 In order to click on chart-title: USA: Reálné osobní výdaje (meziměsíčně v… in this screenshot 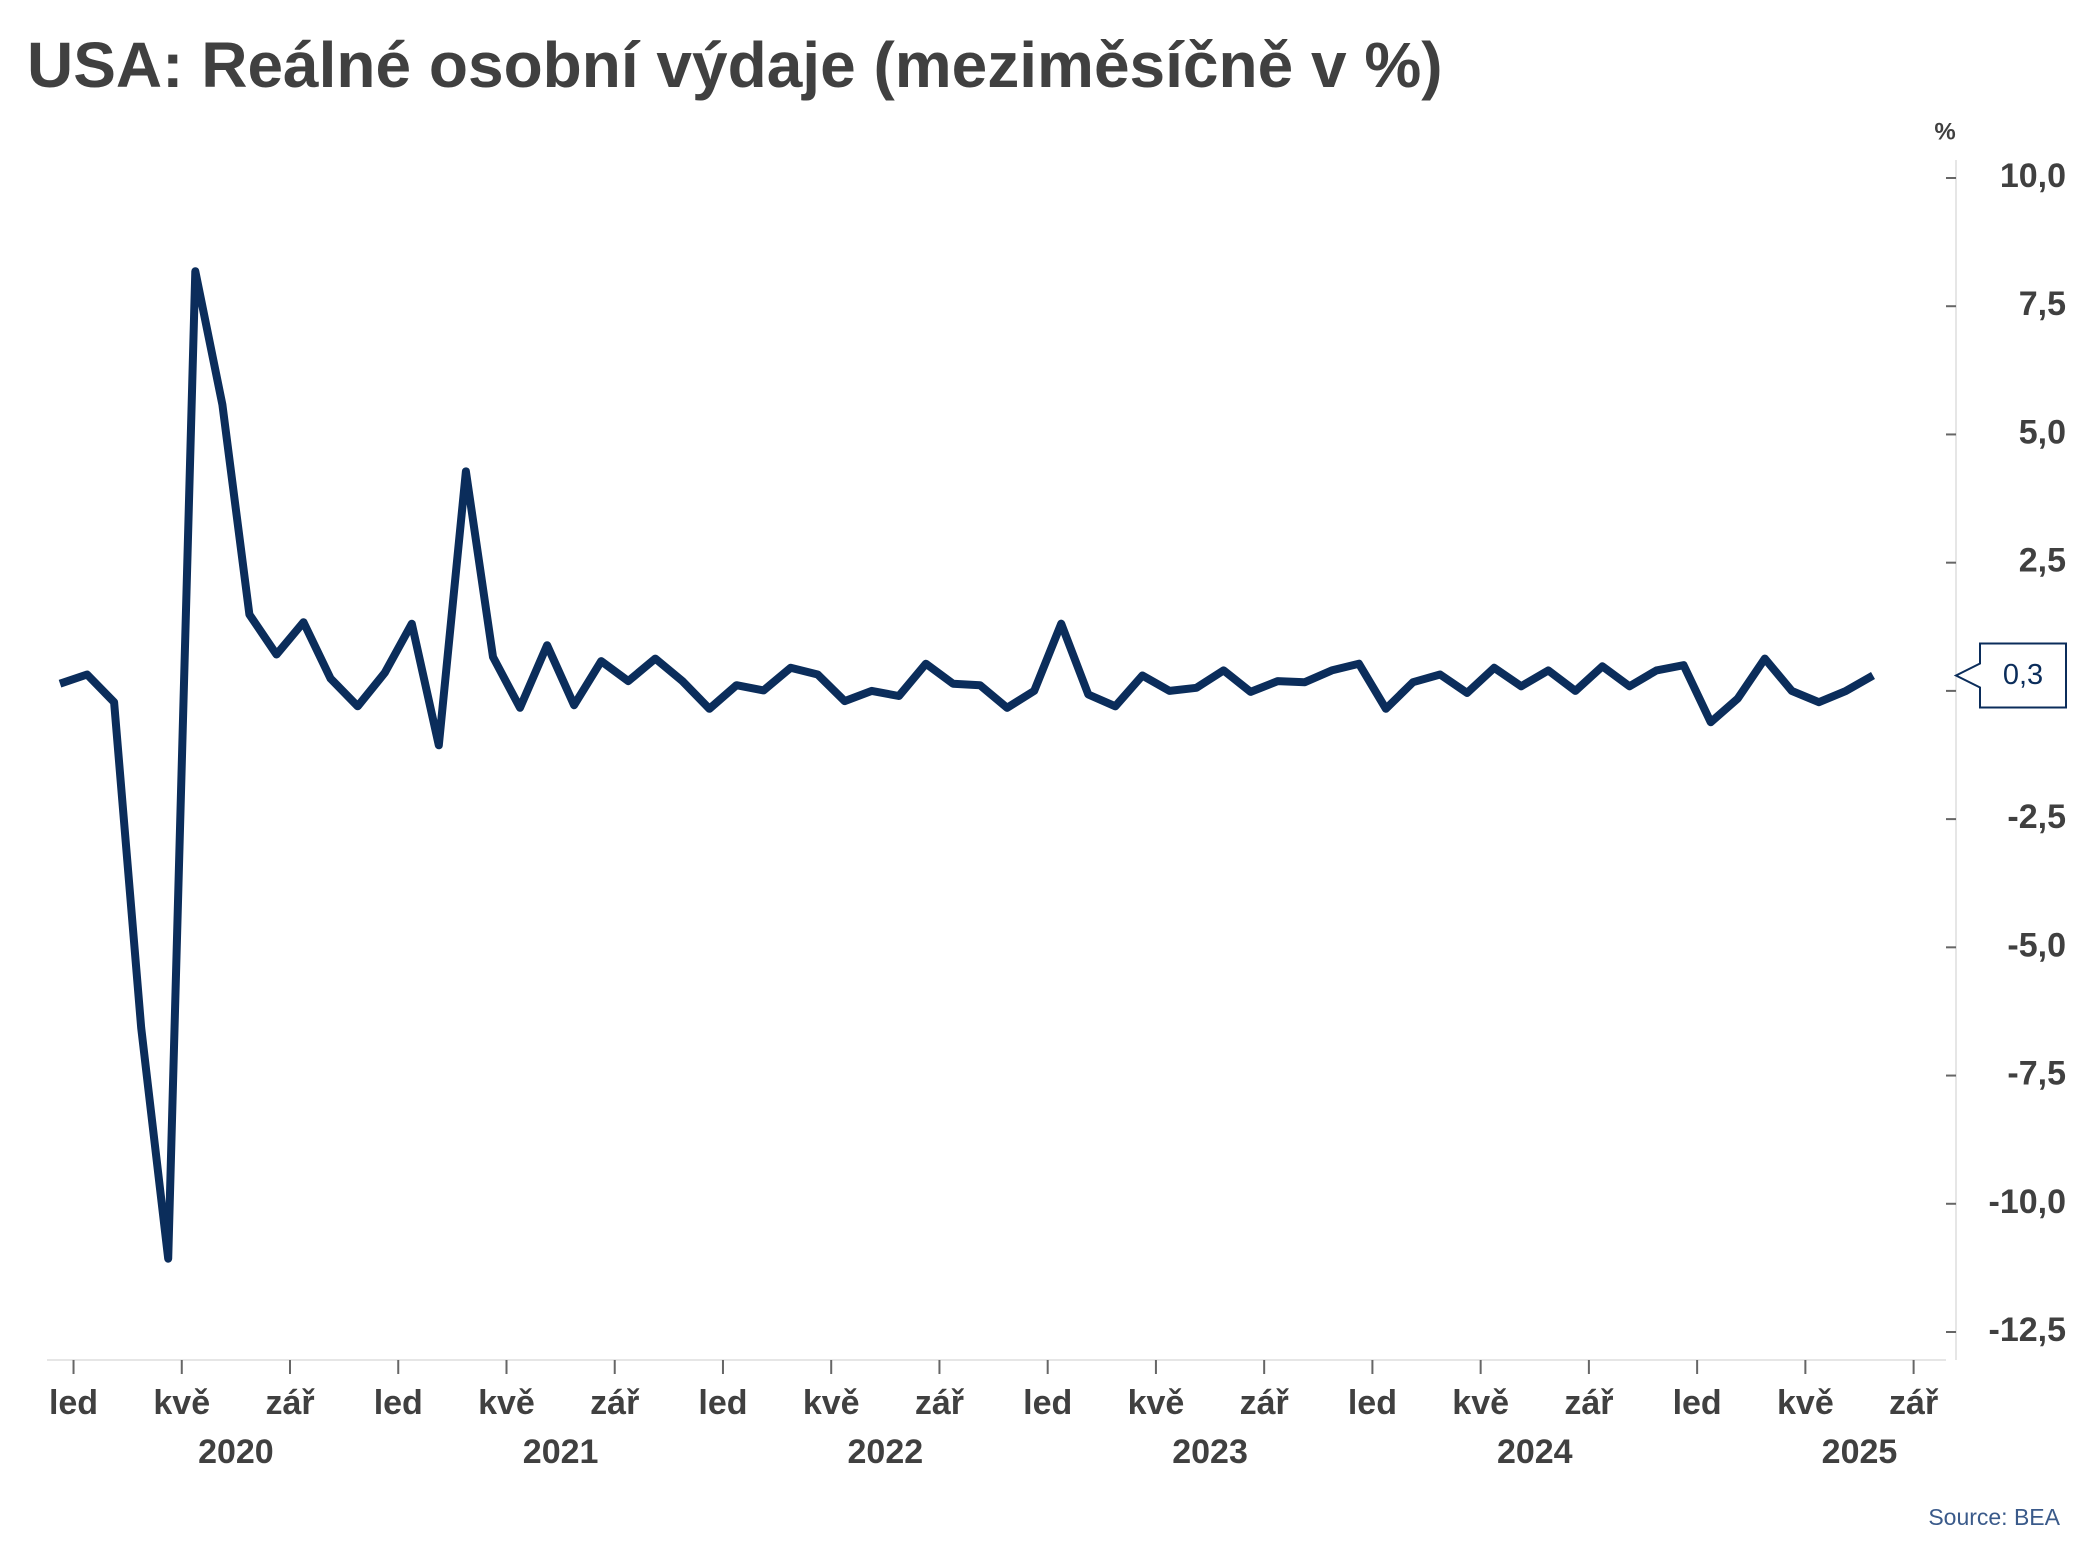, I will do `click(735, 65)`.